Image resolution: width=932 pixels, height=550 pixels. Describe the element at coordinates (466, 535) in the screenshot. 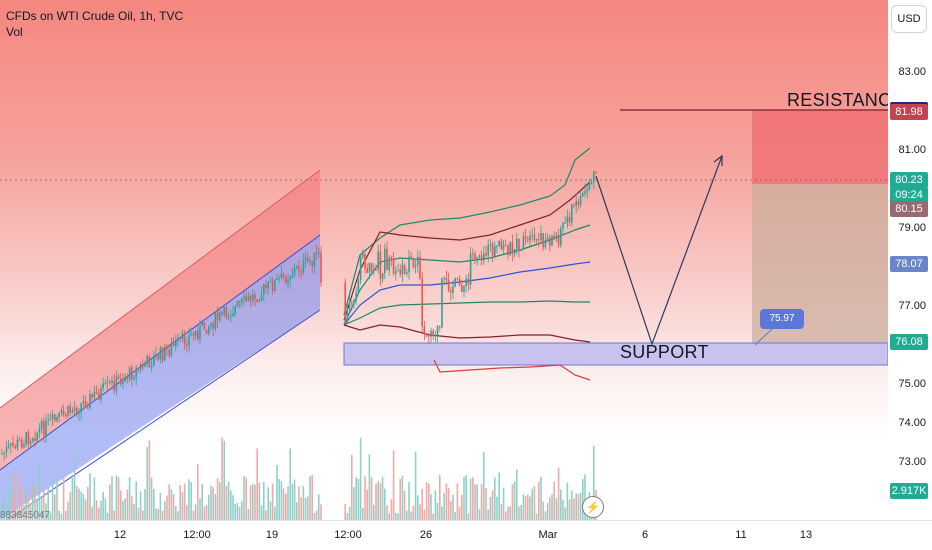

I see `time-axis: 12 12:00 19 12:00 26 Mar 6 11 13` at that location.